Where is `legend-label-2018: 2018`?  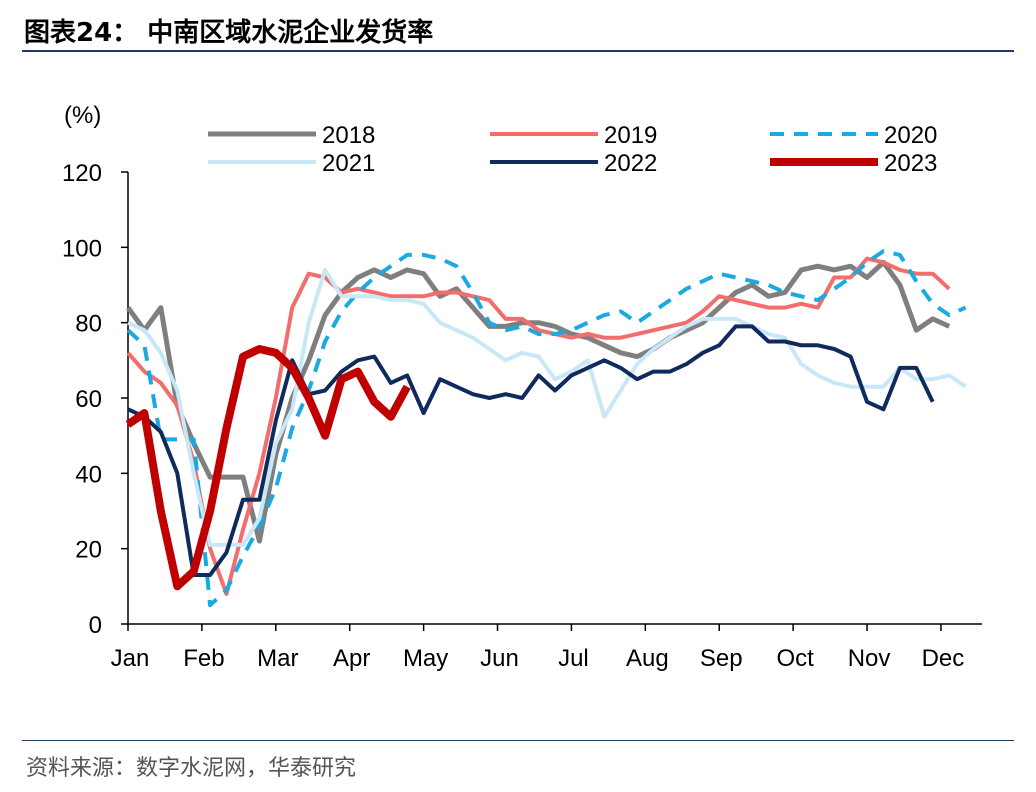
legend-label-2018: 2018 is located at coordinates (348, 135).